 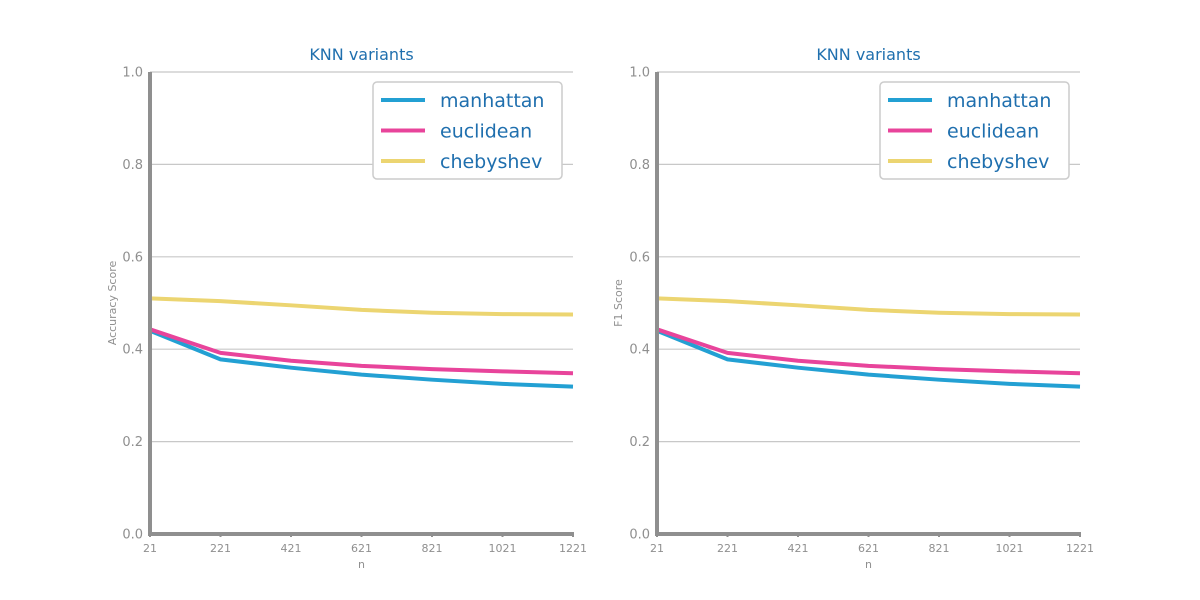 What do you see at coordinates (112, 303) in the screenshot?
I see `y-axis-label: Accuracy Score` at bounding box center [112, 303].